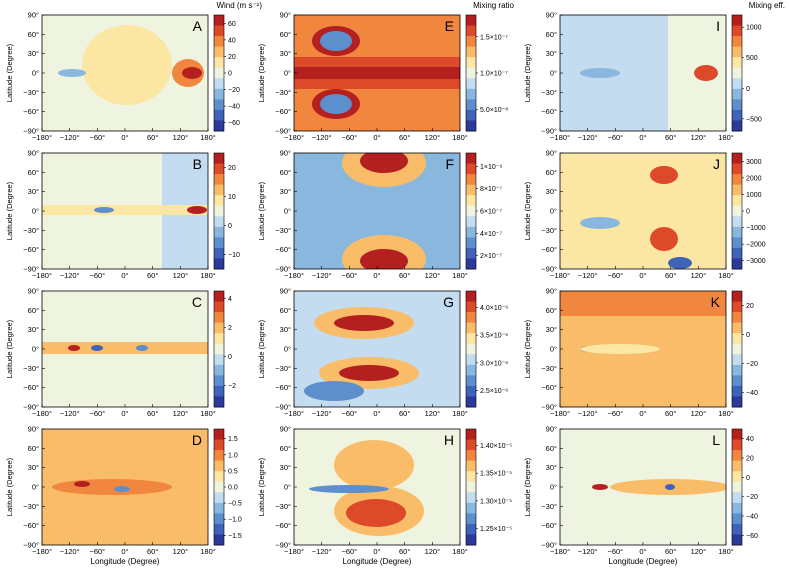 The image size is (789, 587). I want to click on panel-l-xtick-4: 60°, so click(670, 551).